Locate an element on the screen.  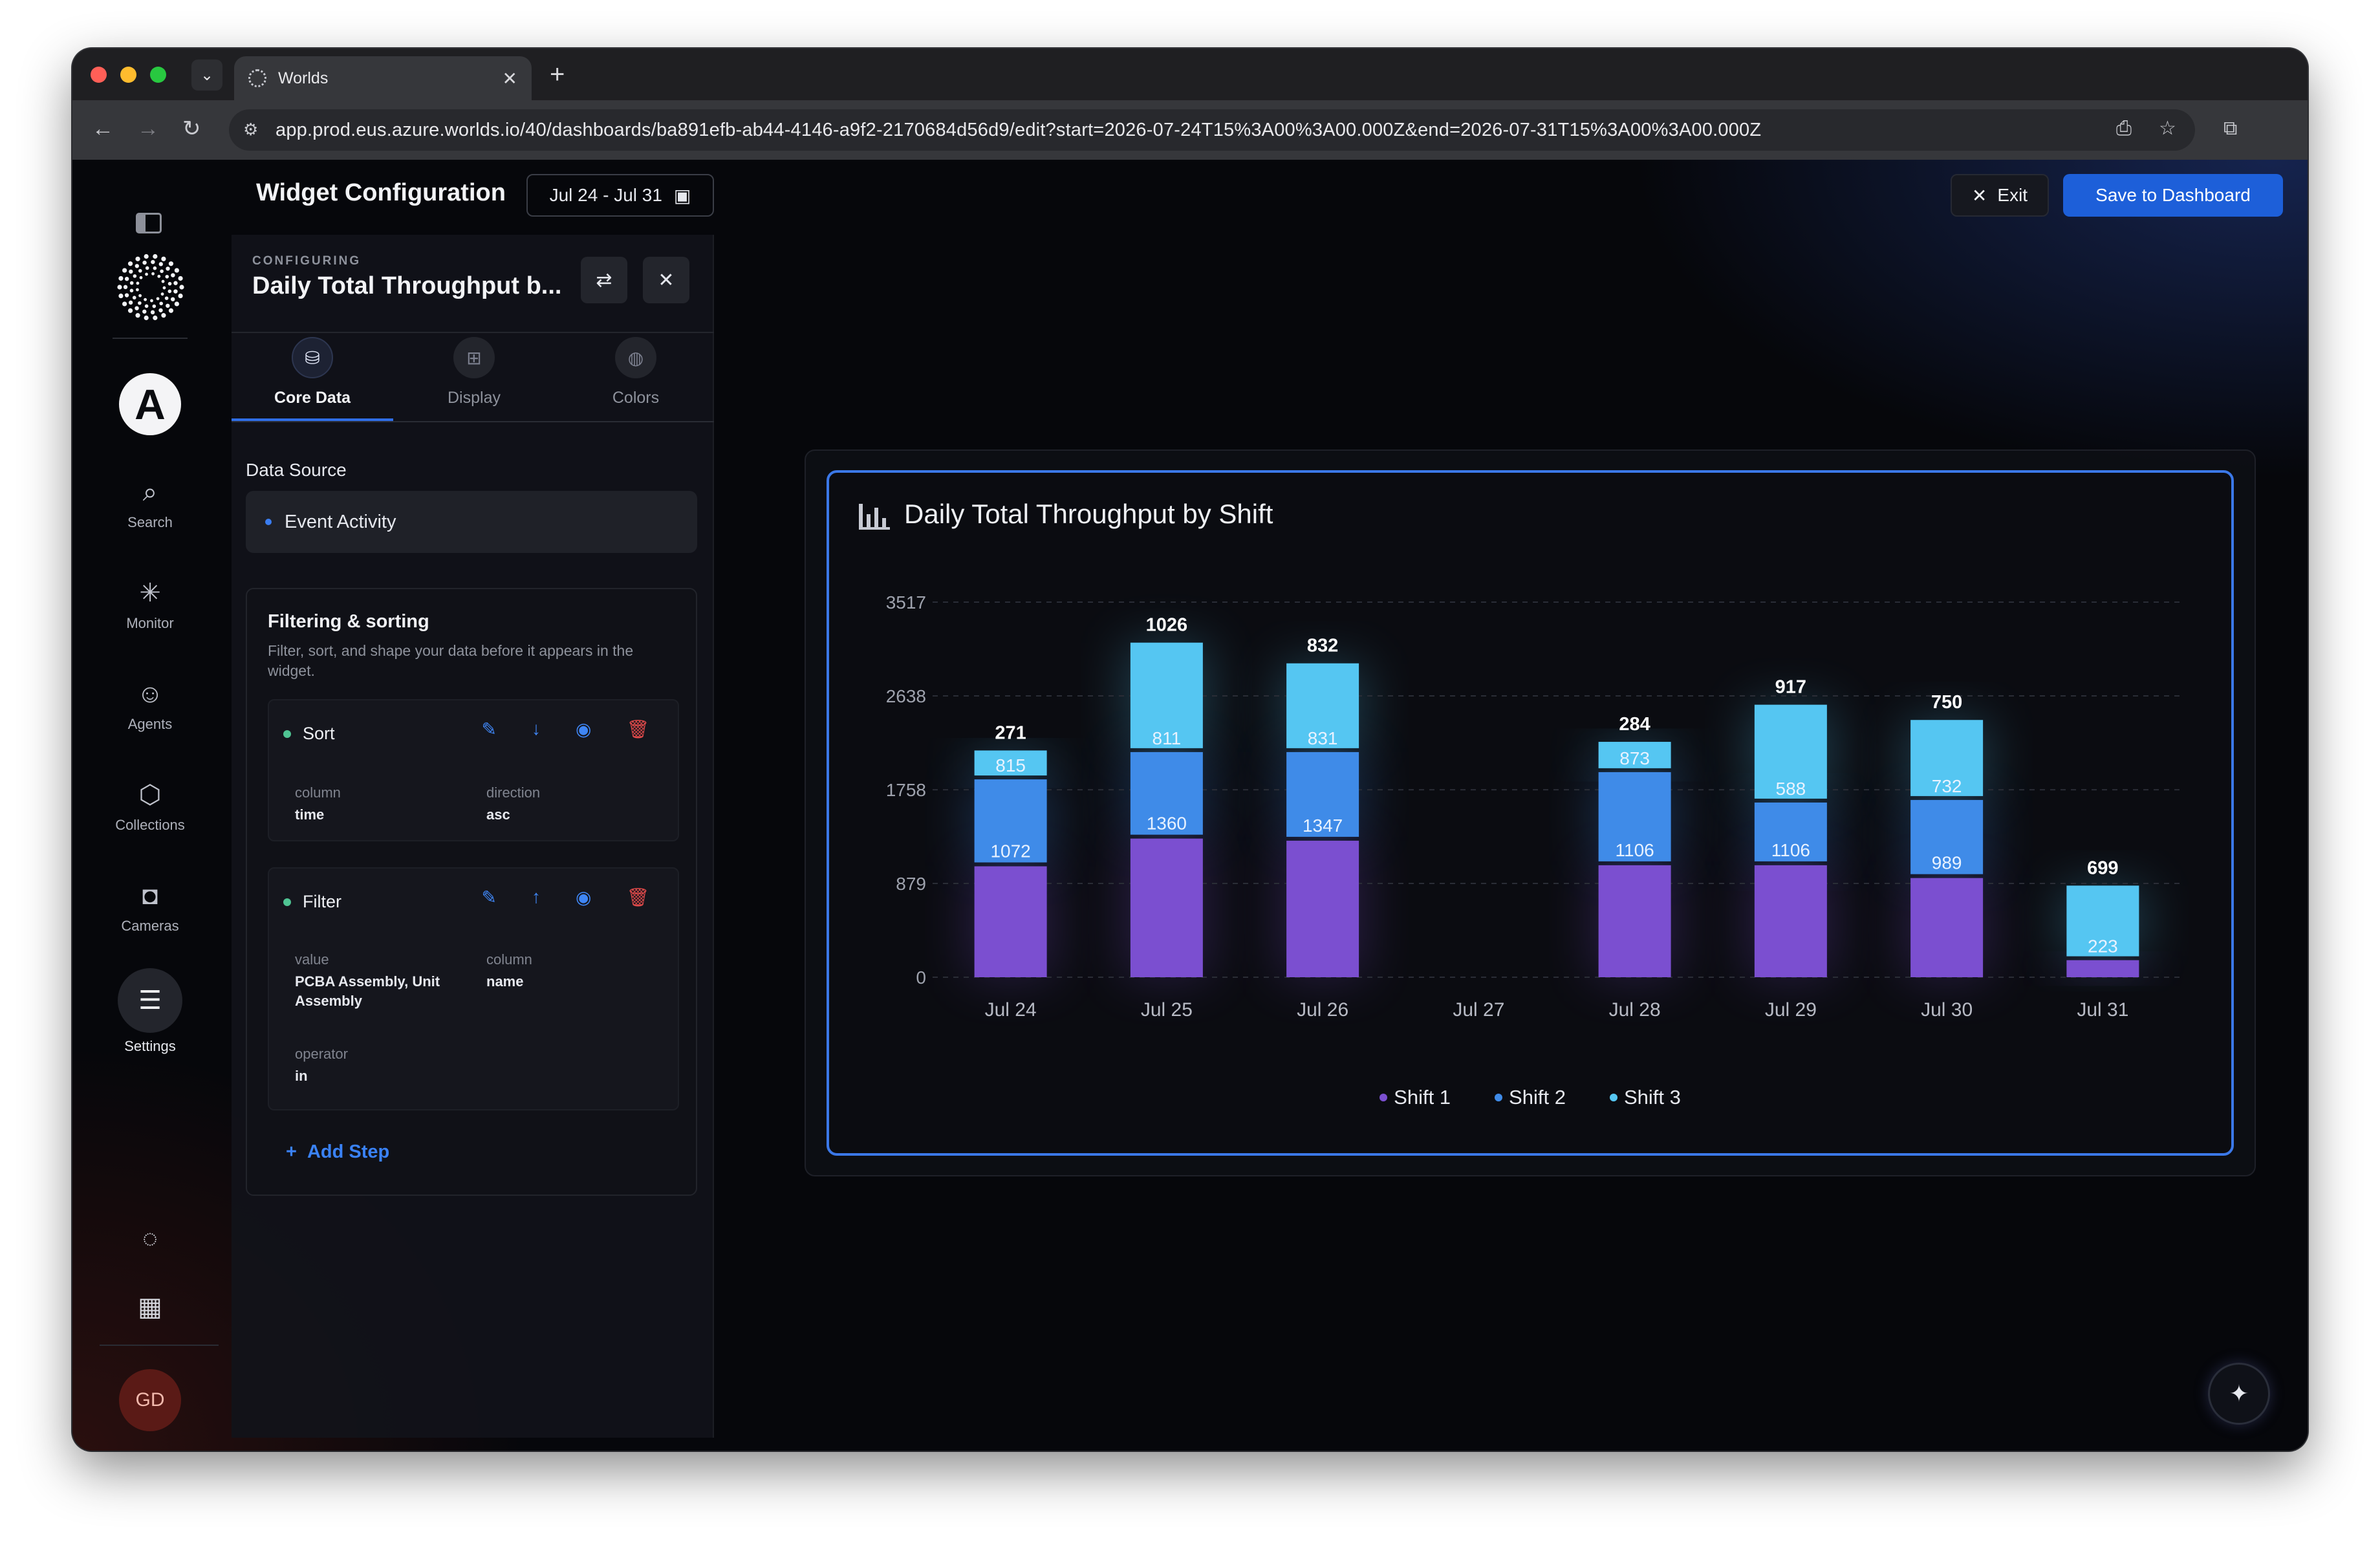
star-icon: ☆ is located at coordinates (2167, 128).